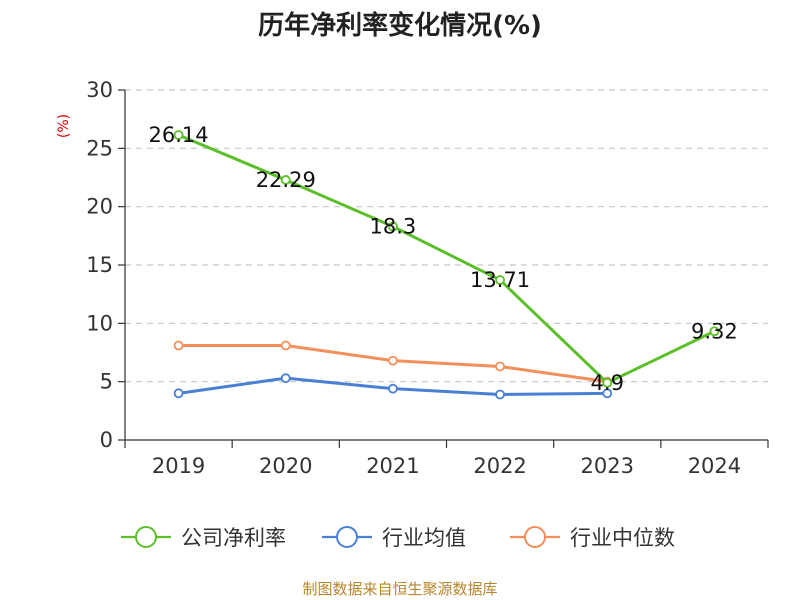  Describe the element at coordinates (392, 466) in the screenshot. I see `x-tick-label: 2021` at that location.